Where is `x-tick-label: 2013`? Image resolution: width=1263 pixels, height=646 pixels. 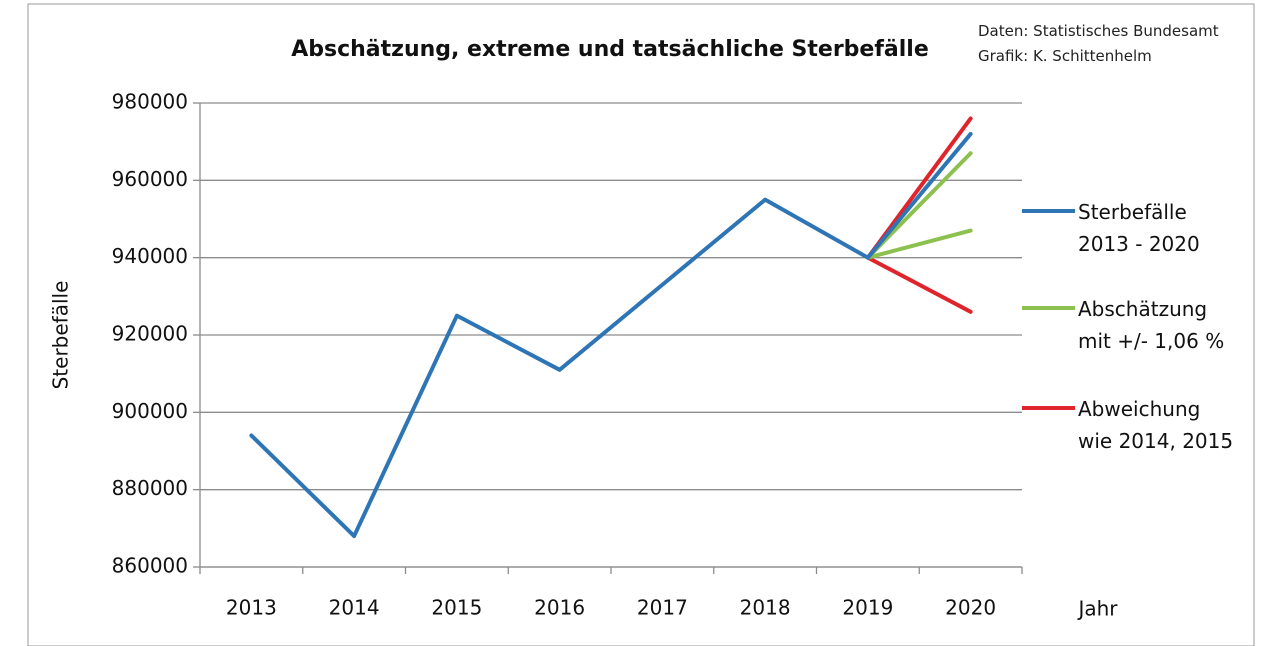 x-tick-label: 2013 is located at coordinates (251, 608).